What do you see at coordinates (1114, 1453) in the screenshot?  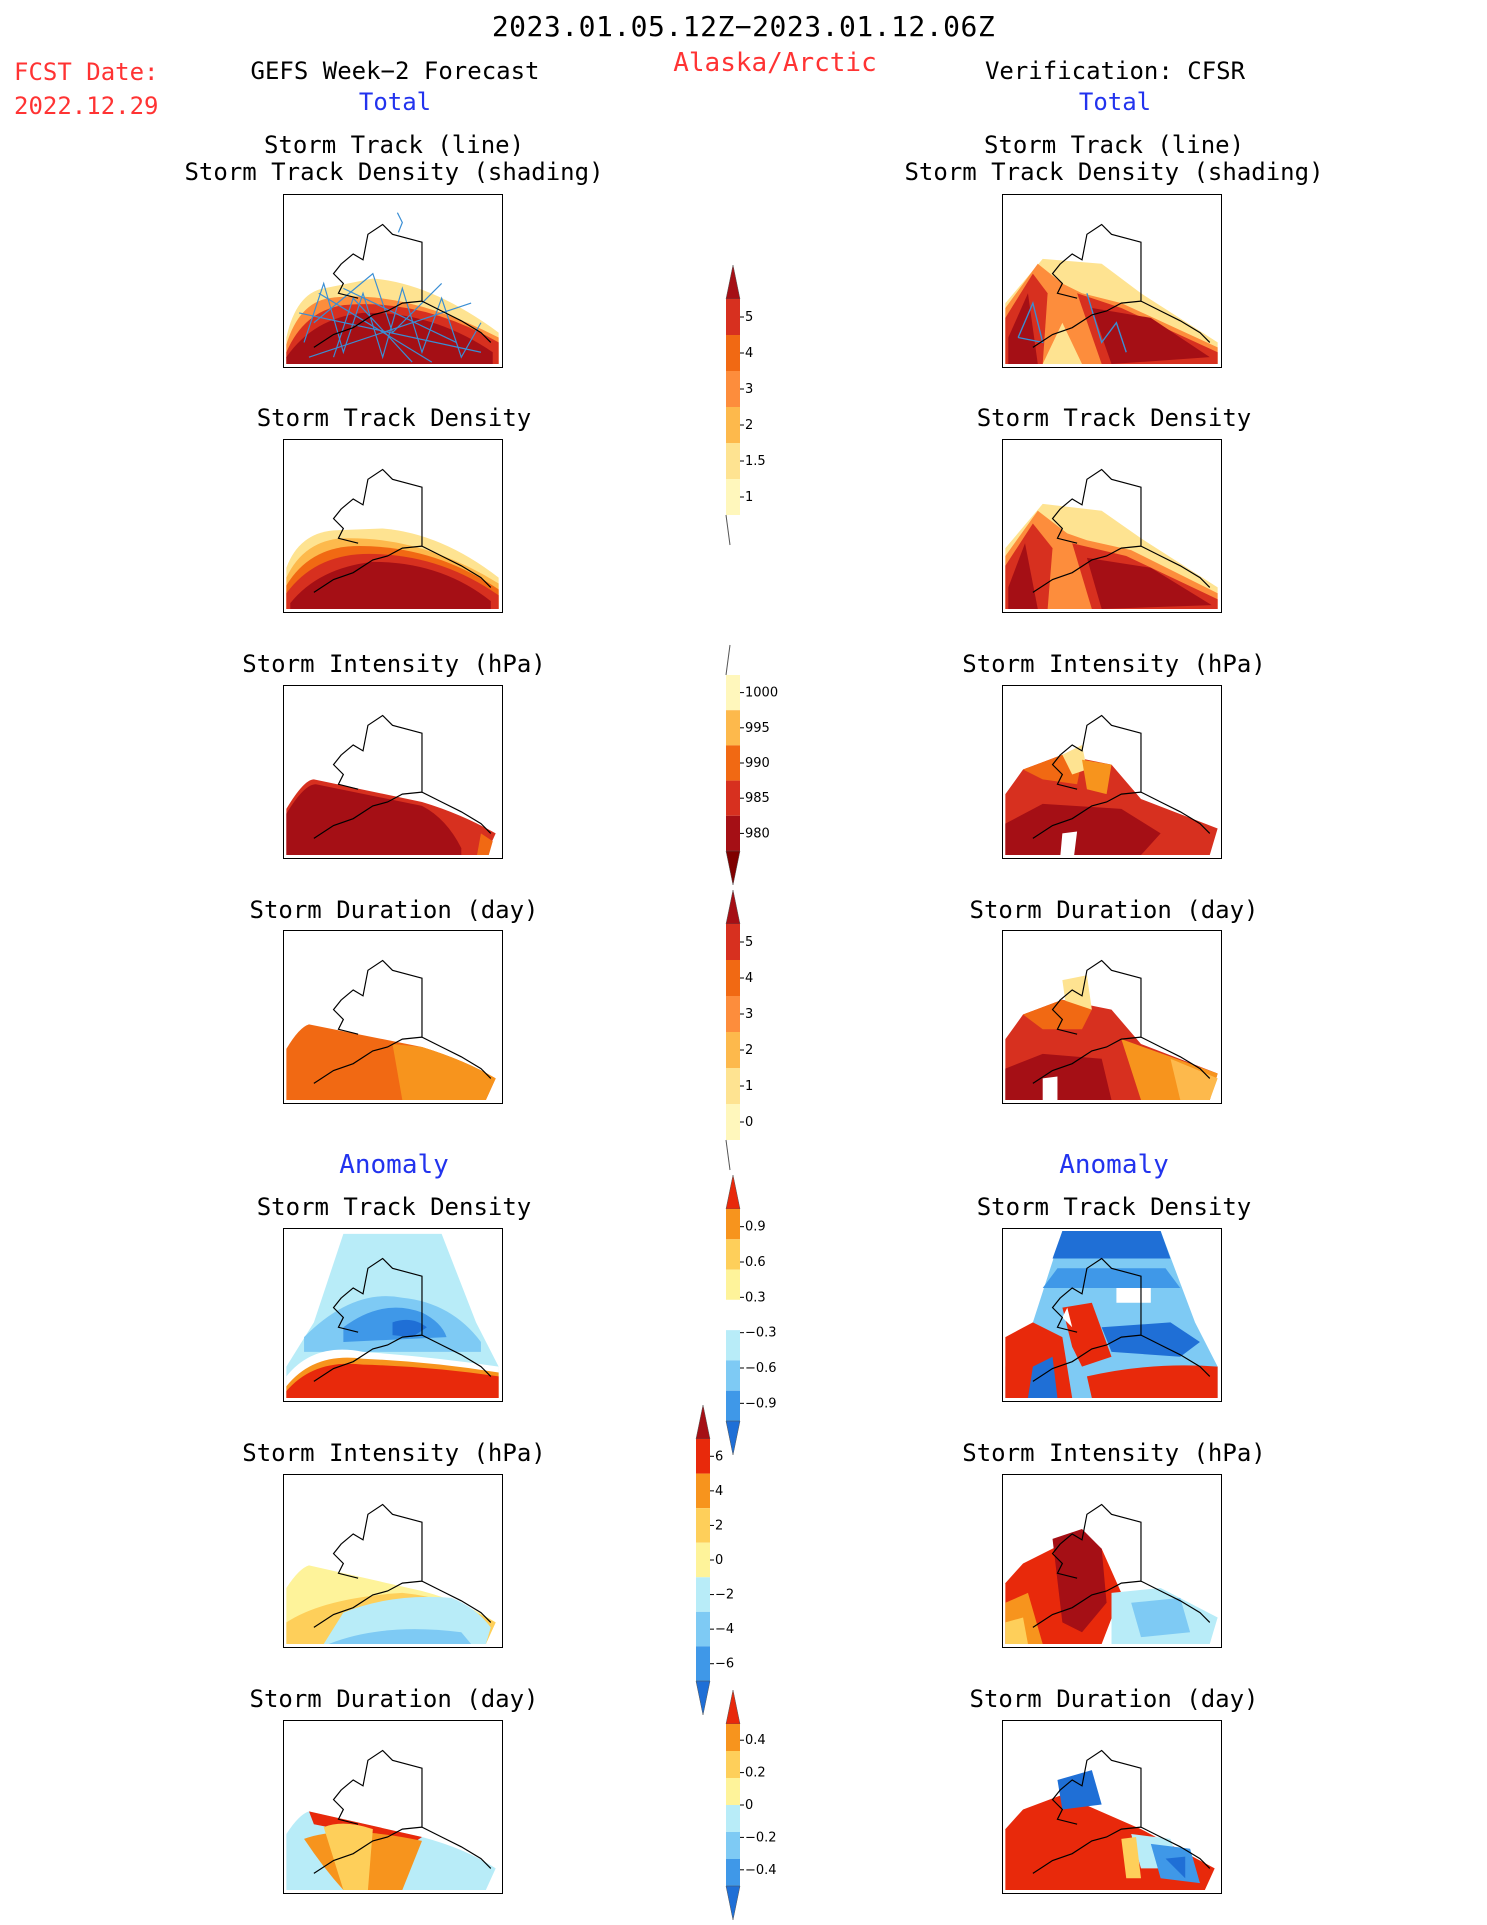 I see `right-intensity-anom-title: Storm Intensity (hPa)` at bounding box center [1114, 1453].